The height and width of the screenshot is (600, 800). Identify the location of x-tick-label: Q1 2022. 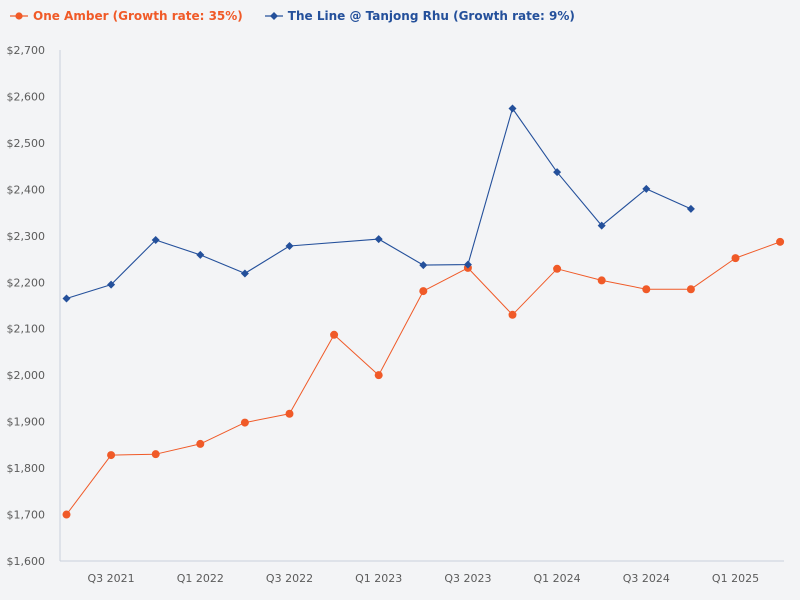
(200, 578).